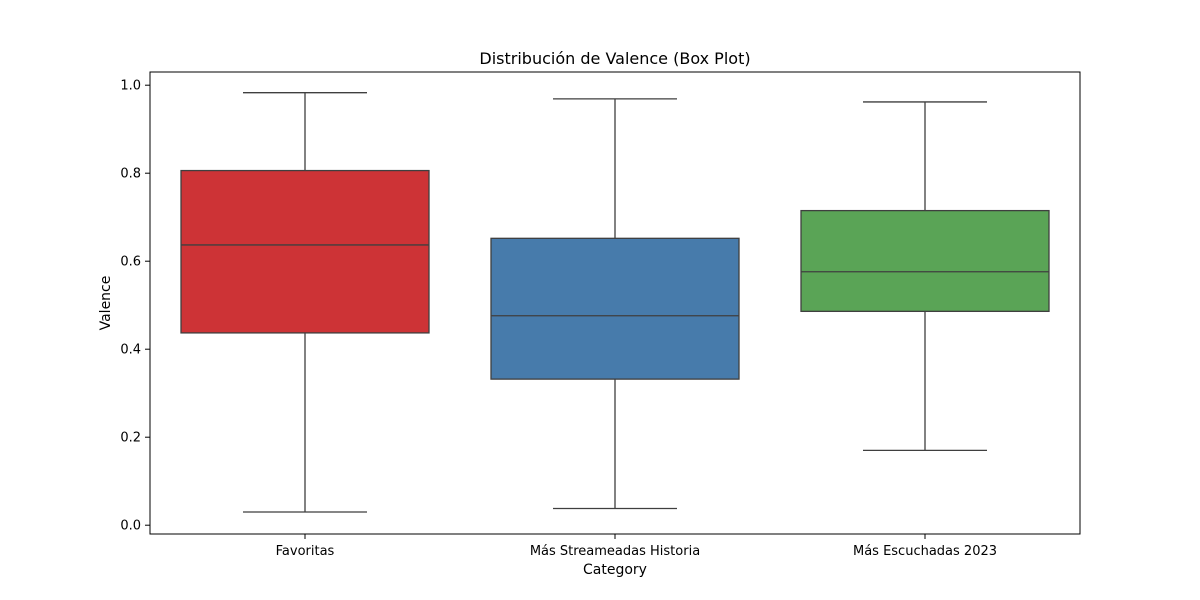 Image resolution: width=1200 pixels, height=600 pixels. What do you see at coordinates (615, 551) in the screenshot?
I see `x-tick-label: Más Streameadas Historia` at bounding box center [615, 551].